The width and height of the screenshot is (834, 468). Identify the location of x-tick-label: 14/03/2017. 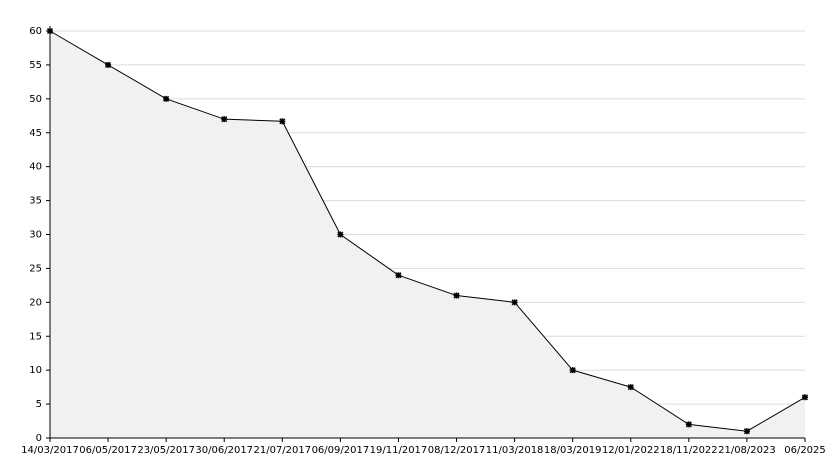
(50, 450).